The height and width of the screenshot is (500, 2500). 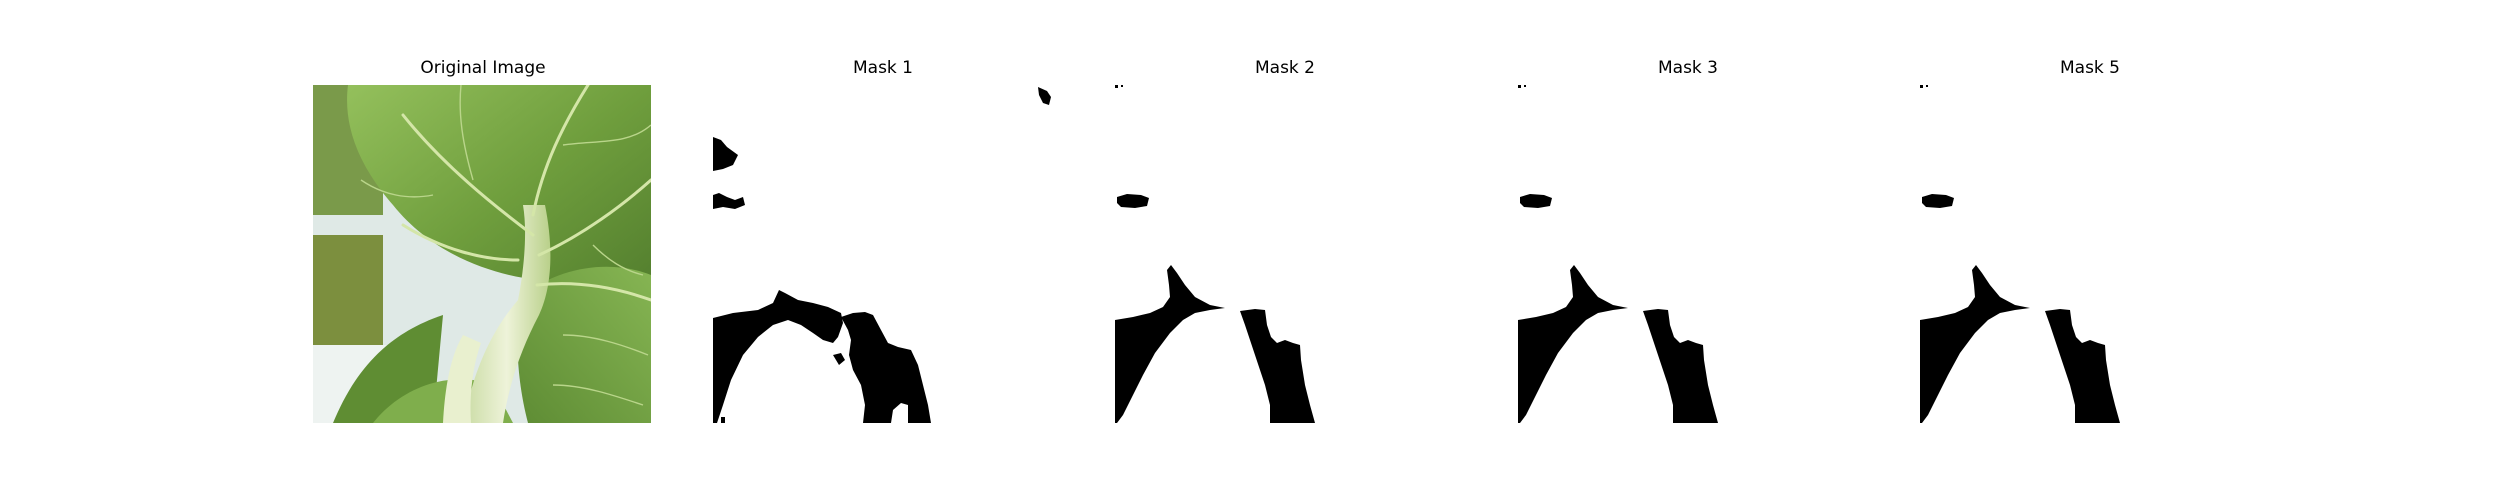 What do you see at coordinates (1687, 68) in the screenshot?
I see `panel-title: Mask 3` at bounding box center [1687, 68].